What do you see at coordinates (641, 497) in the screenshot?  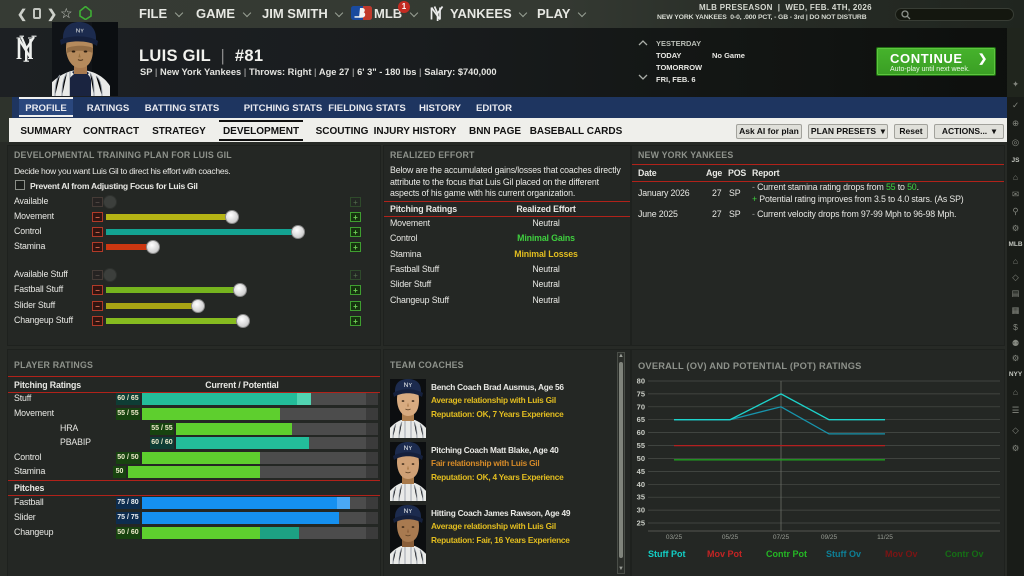 I see `svg-text: 35` at bounding box center [641, 497].